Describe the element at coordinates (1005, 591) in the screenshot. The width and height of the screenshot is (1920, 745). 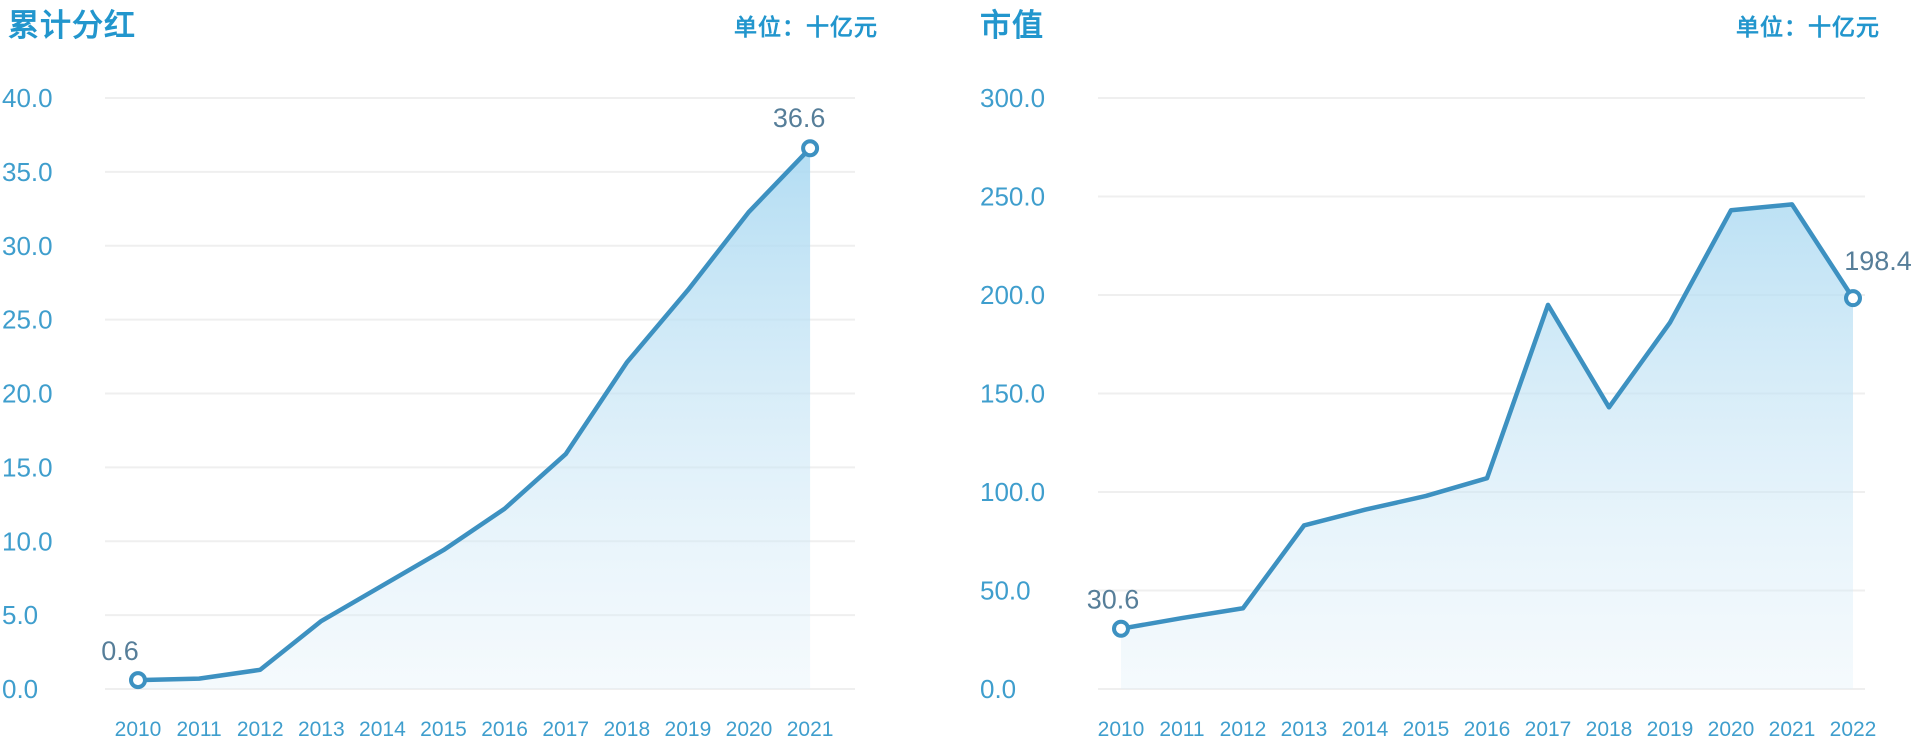
I see `y-axis-tick-label: 50.0` at that location.